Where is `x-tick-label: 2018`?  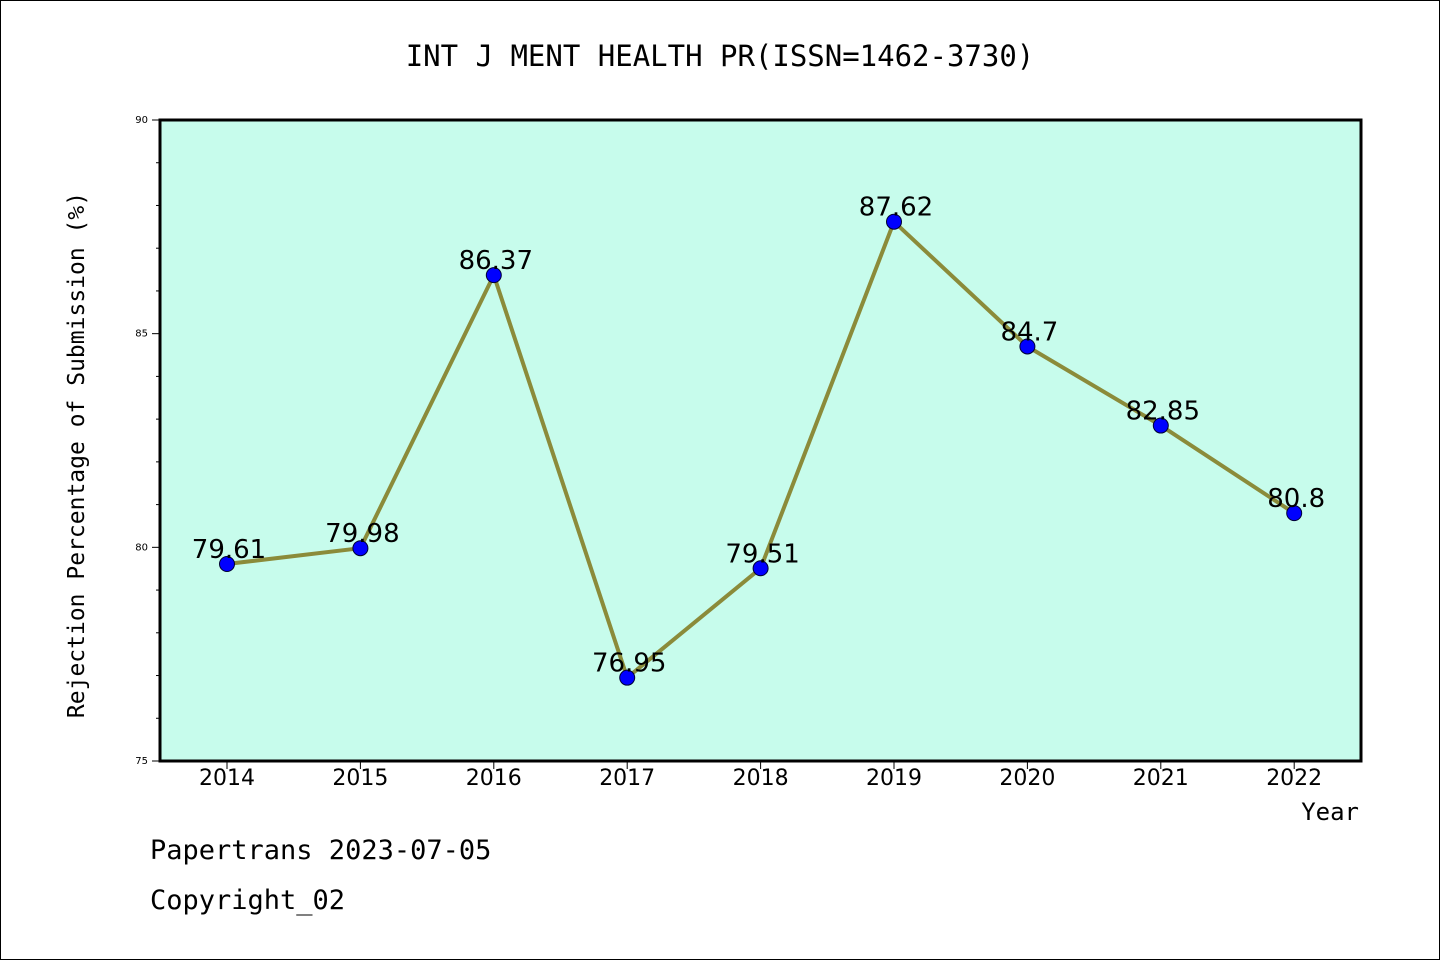 x-tick-label: 2018 is located at coordinates (761, 778).